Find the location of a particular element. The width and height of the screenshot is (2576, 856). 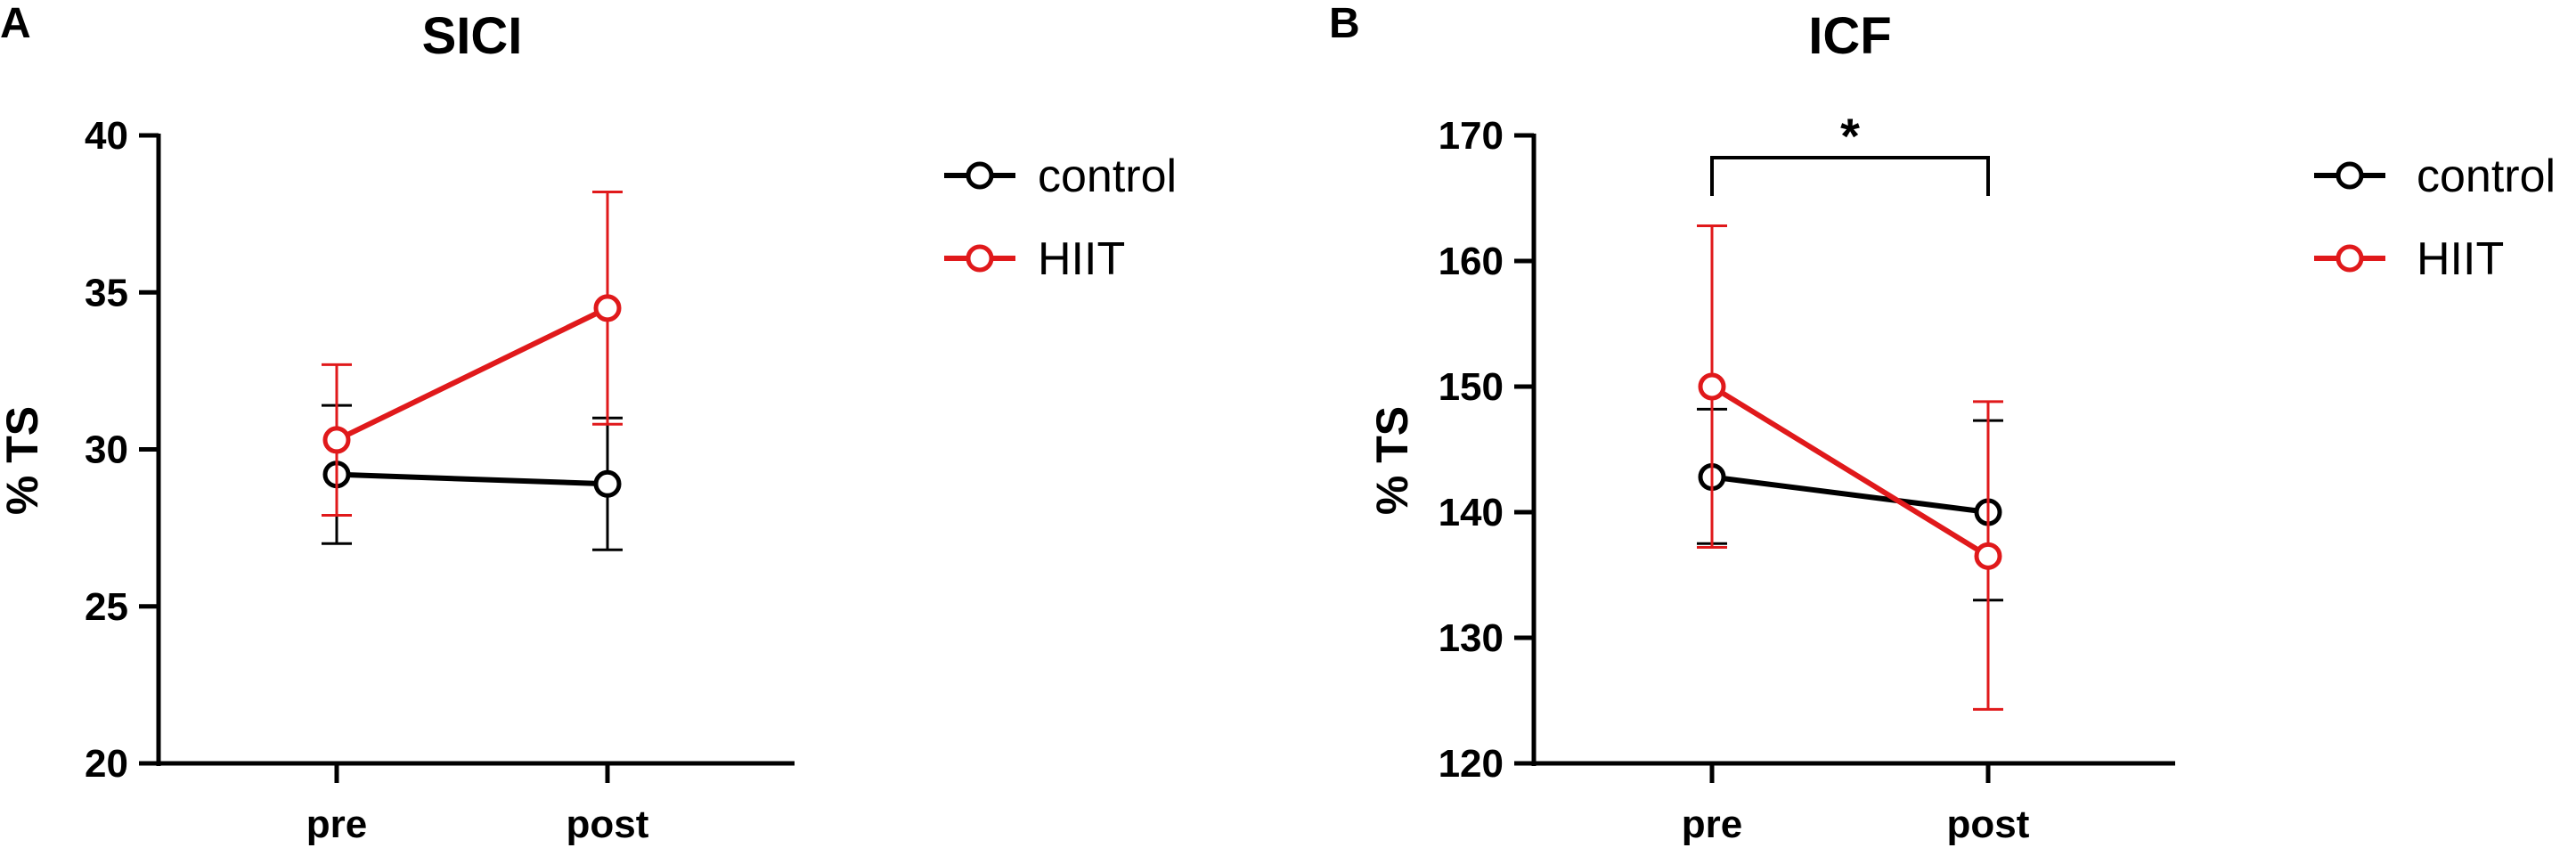

y-tick-label: 160 is located at coordinates (1471, 262).